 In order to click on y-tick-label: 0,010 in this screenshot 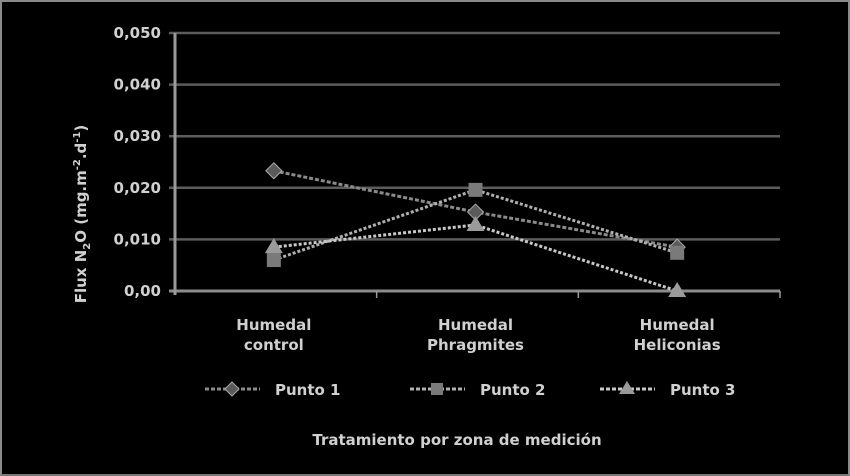, I will do `click(137, 239)`.